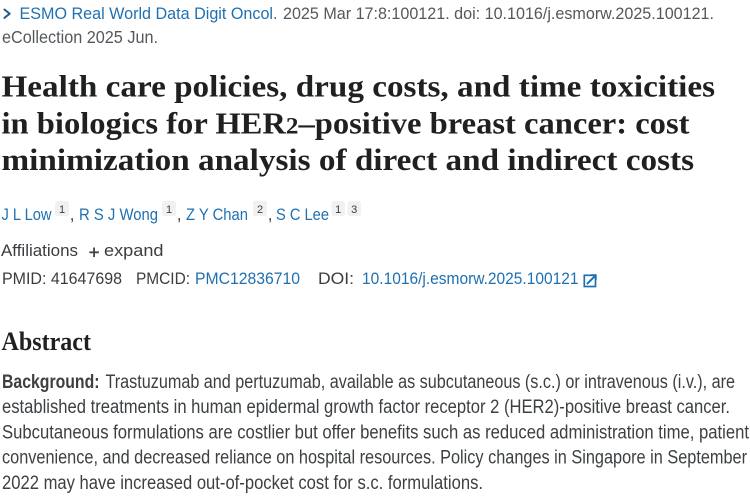  What do you see at coordinates (217, 214) in the screenshot?
I see `svg-text: Z Y Chan` at bounding box center [217, 214].